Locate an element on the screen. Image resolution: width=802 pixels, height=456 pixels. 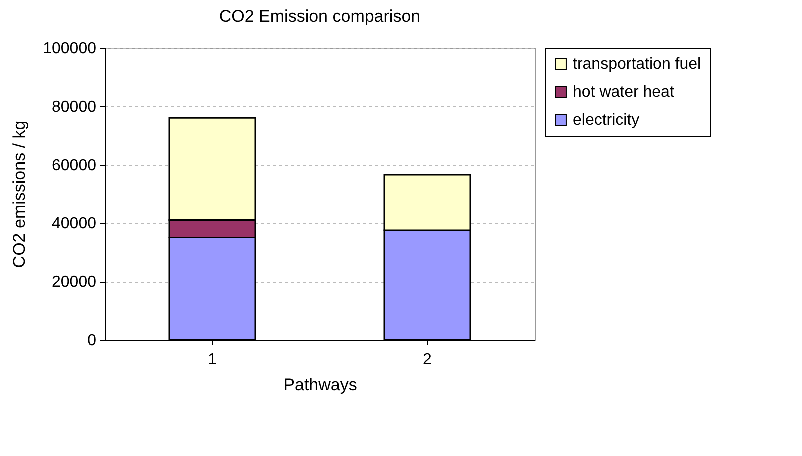
y-tick-label: 40000 is located at coordinates (74, 224).